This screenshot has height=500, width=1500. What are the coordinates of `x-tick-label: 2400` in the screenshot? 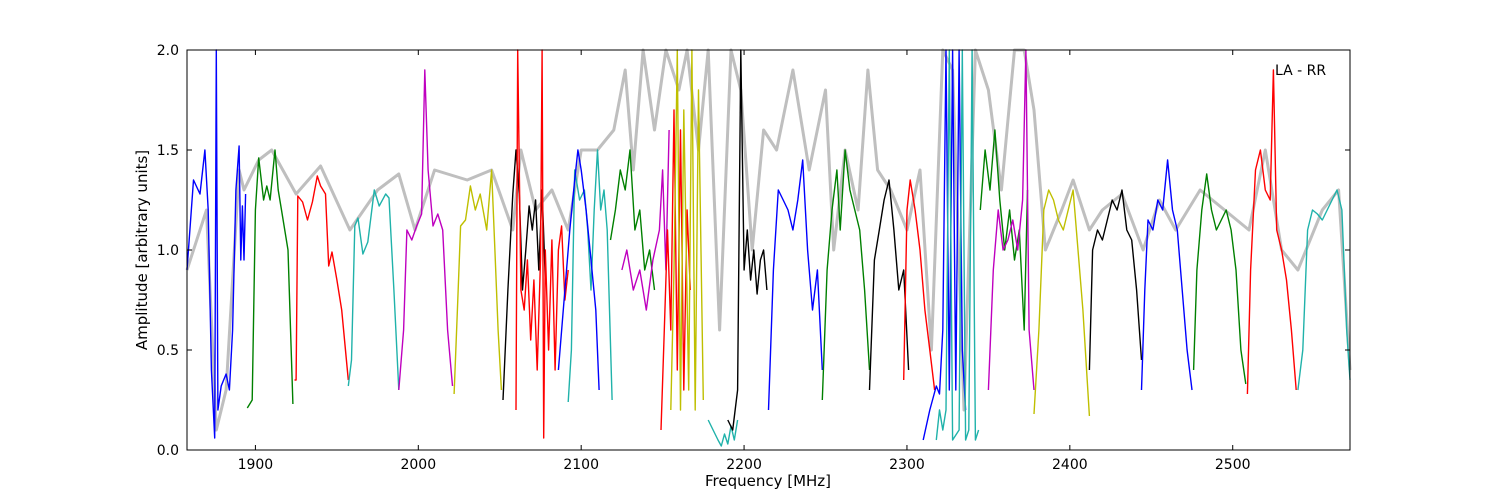 It's located at (1070, 465).